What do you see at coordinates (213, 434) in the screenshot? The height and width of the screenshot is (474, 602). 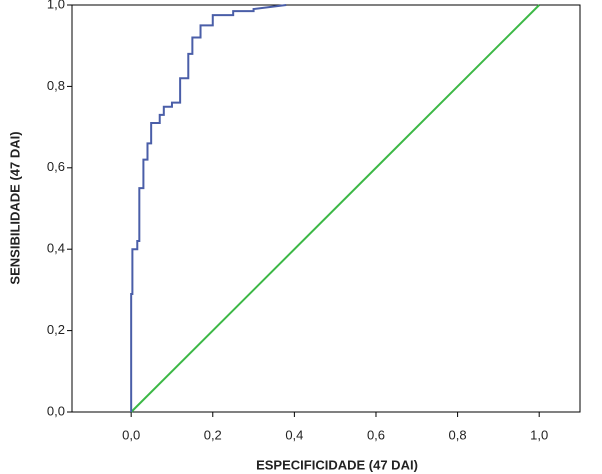 I see `x-tick-label: 0,2` at bounding box center [213, 434].